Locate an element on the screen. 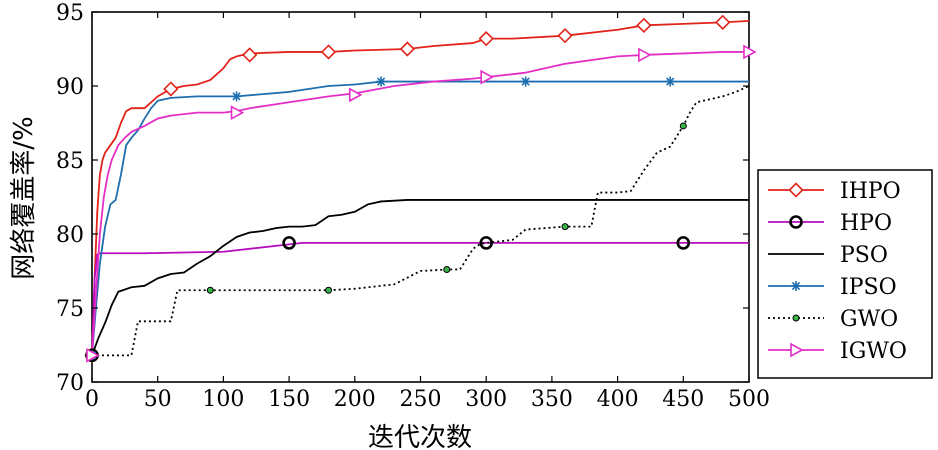 The image size is (938, 450). y-tick-label: 90 is located at coordinates (70, 87).